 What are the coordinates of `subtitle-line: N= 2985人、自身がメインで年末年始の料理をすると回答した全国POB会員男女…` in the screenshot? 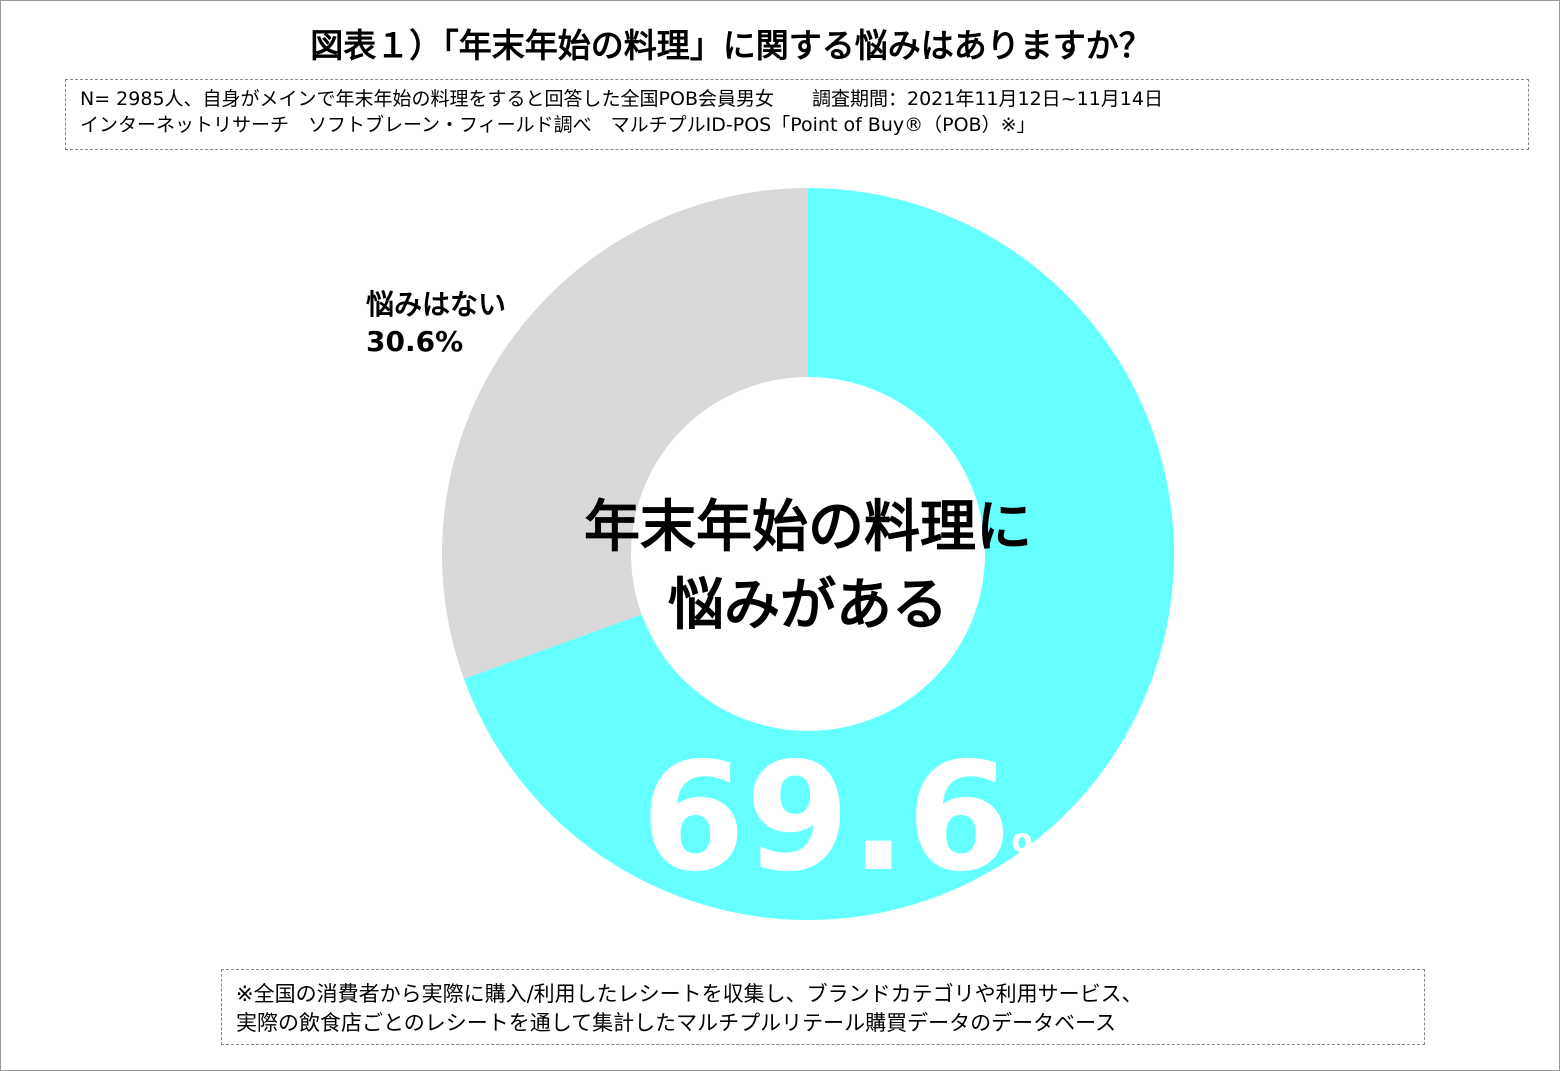 It's located at (621, 99).